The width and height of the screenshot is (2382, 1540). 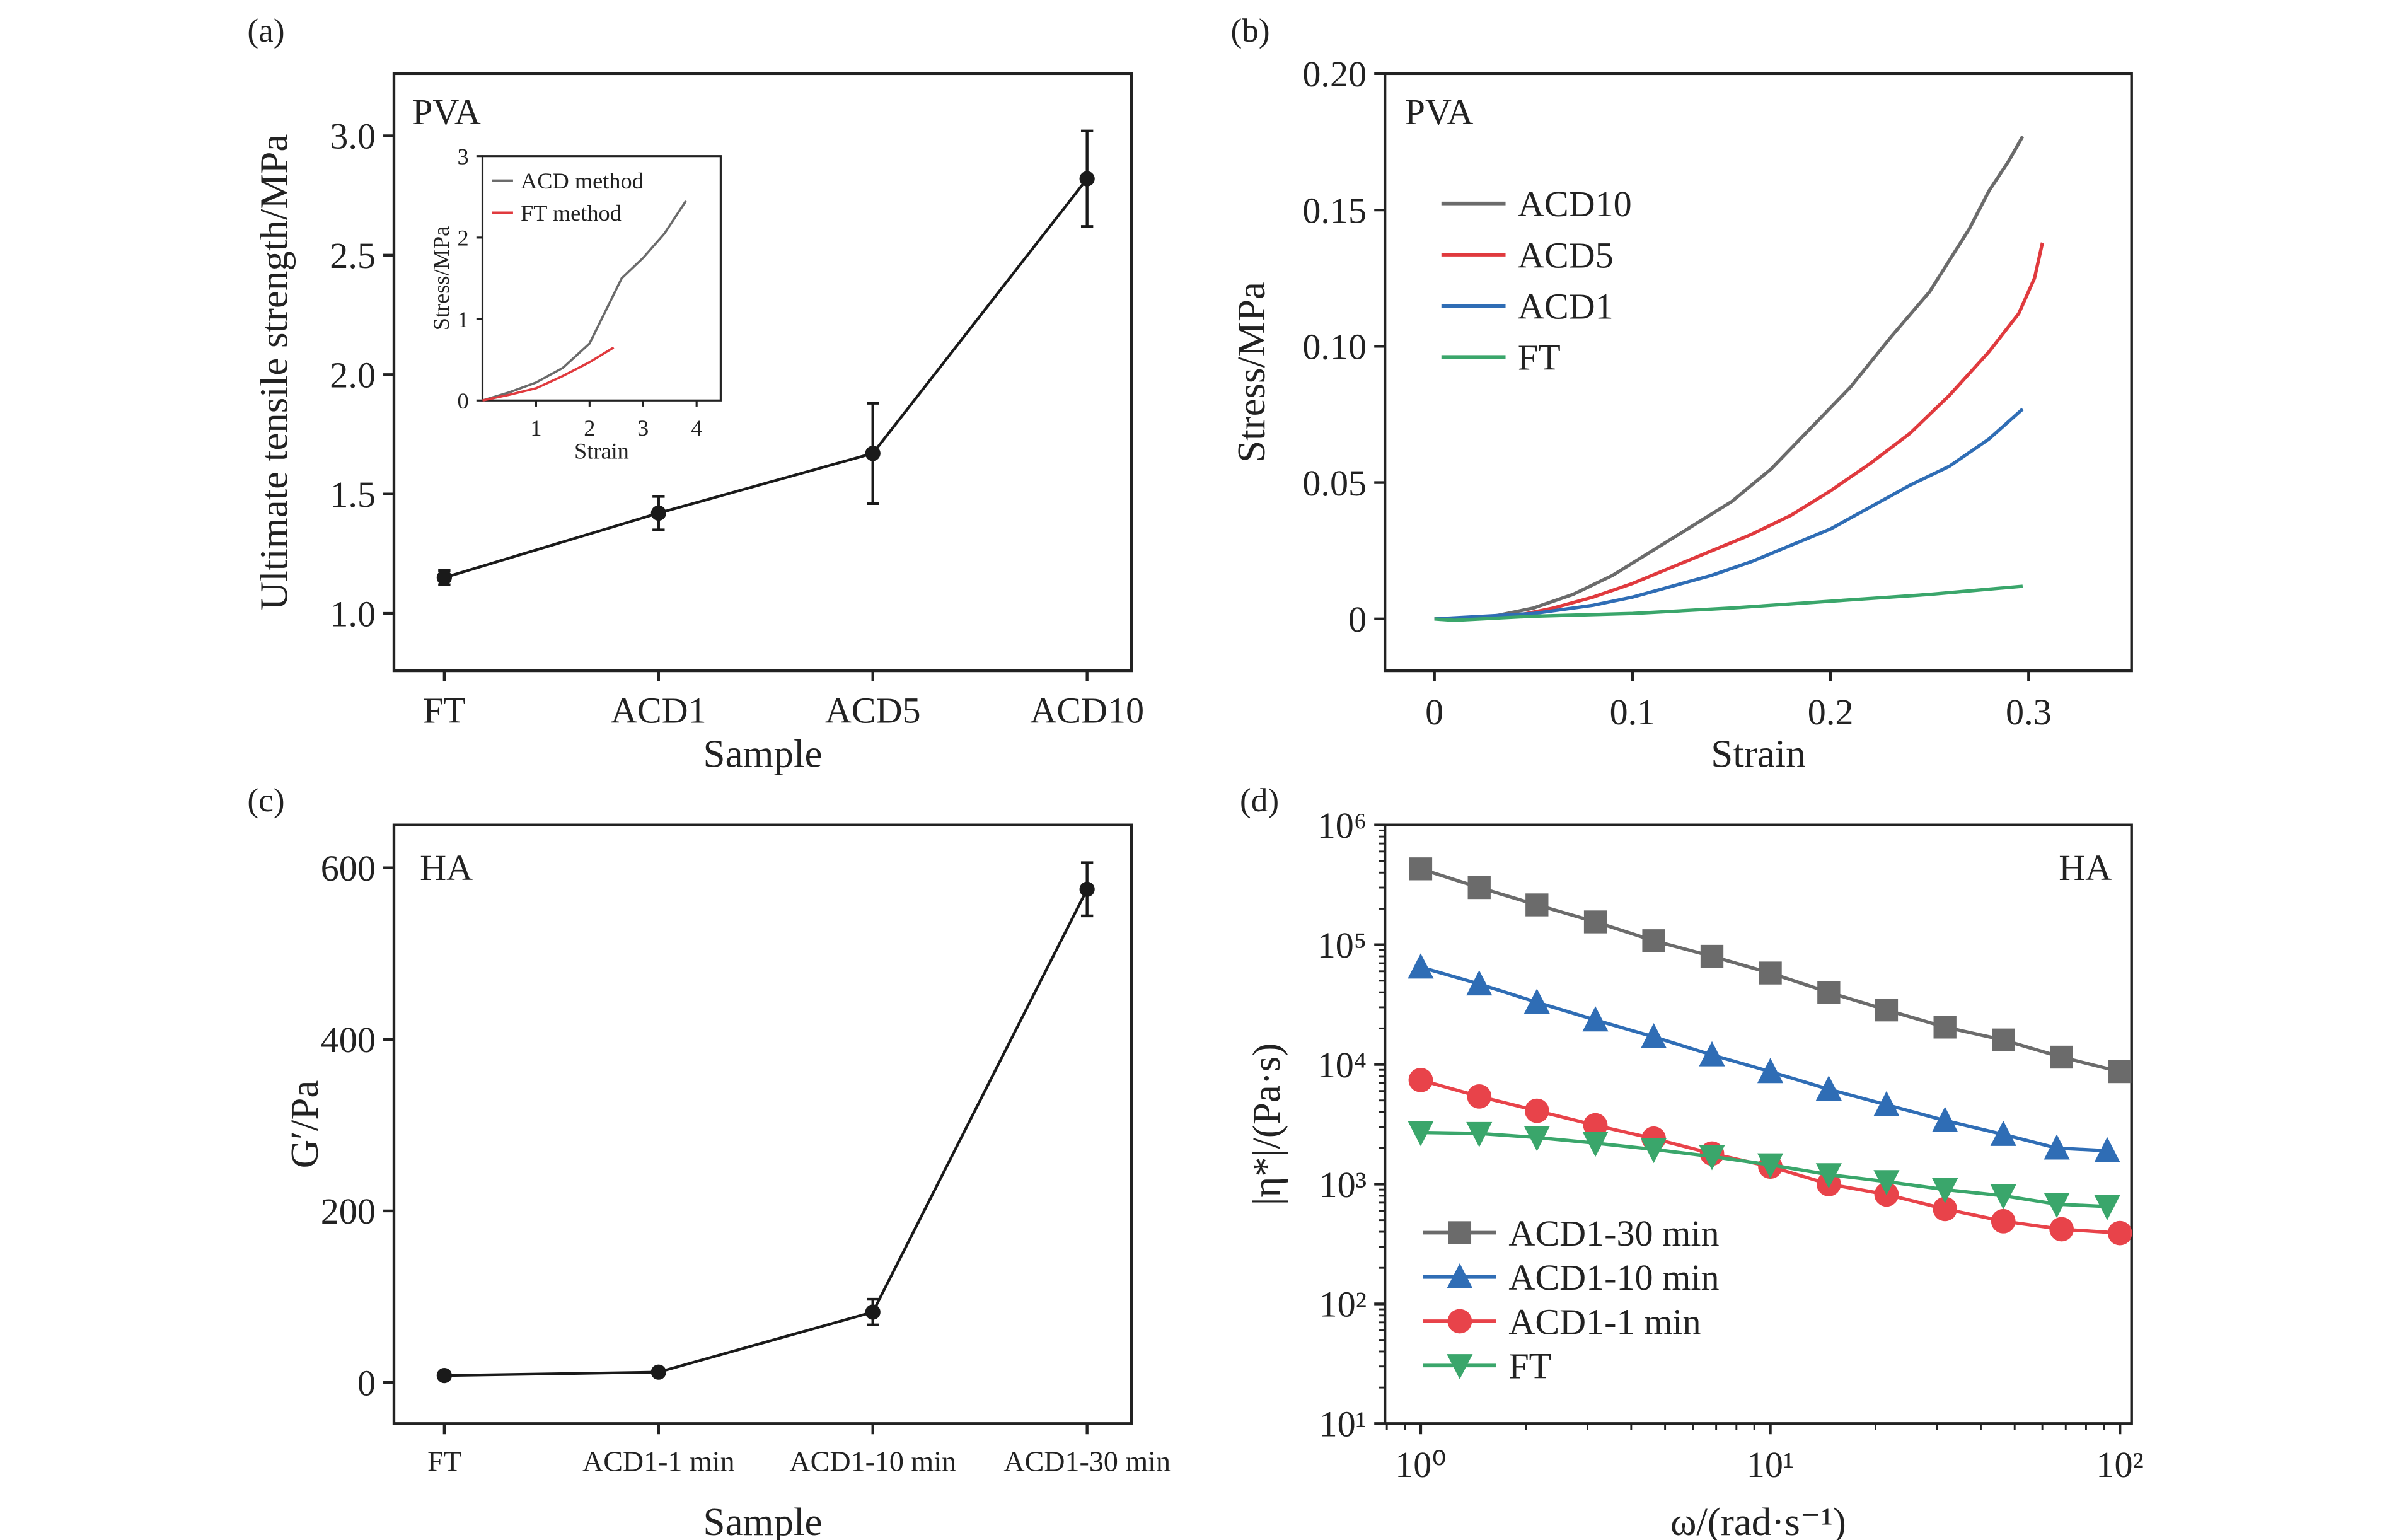 I want to click on y-tick-label: 1.0, so click(x=353, y=613).